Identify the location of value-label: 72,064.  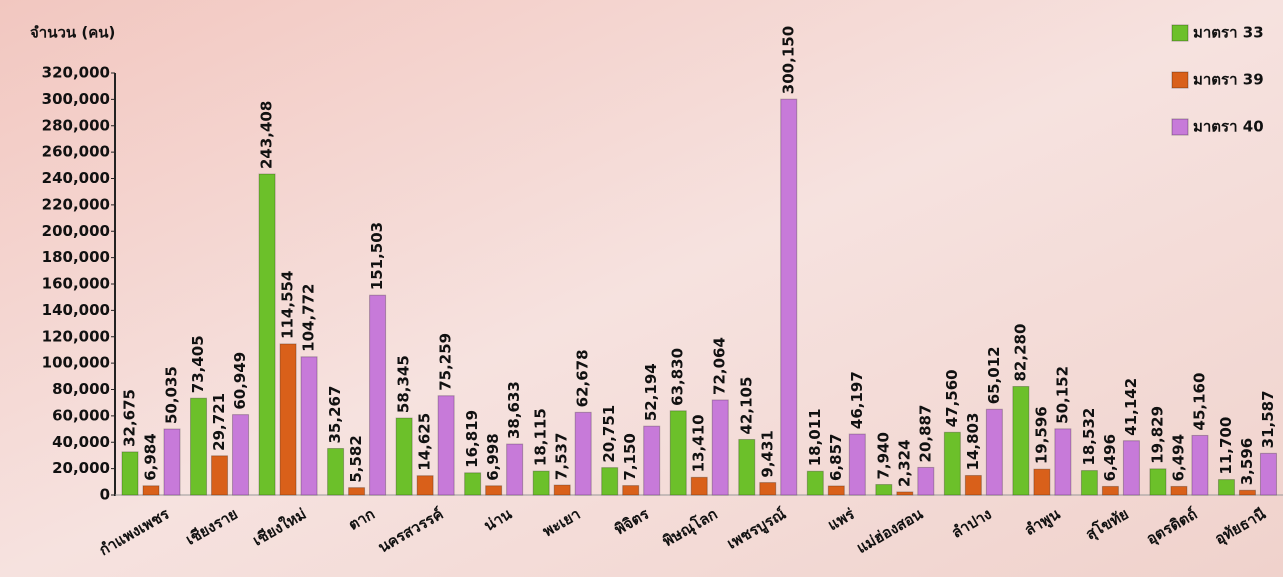
(720, 366).